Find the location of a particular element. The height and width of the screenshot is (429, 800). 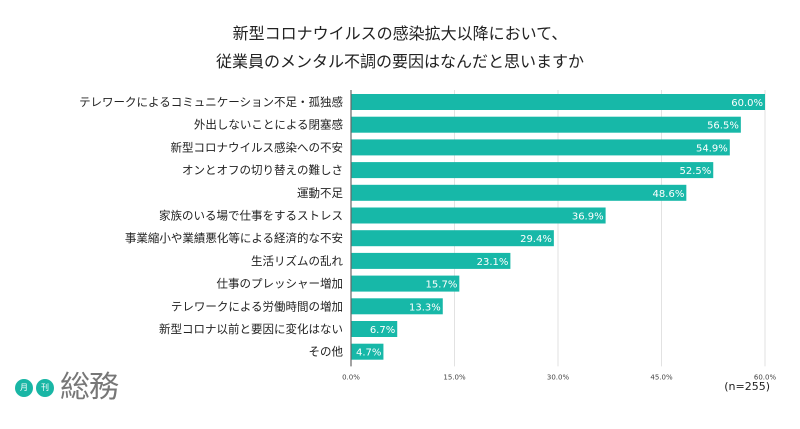

category-label: 新型コロナウイルス感染への不安 is located at coordinates (257, 147).